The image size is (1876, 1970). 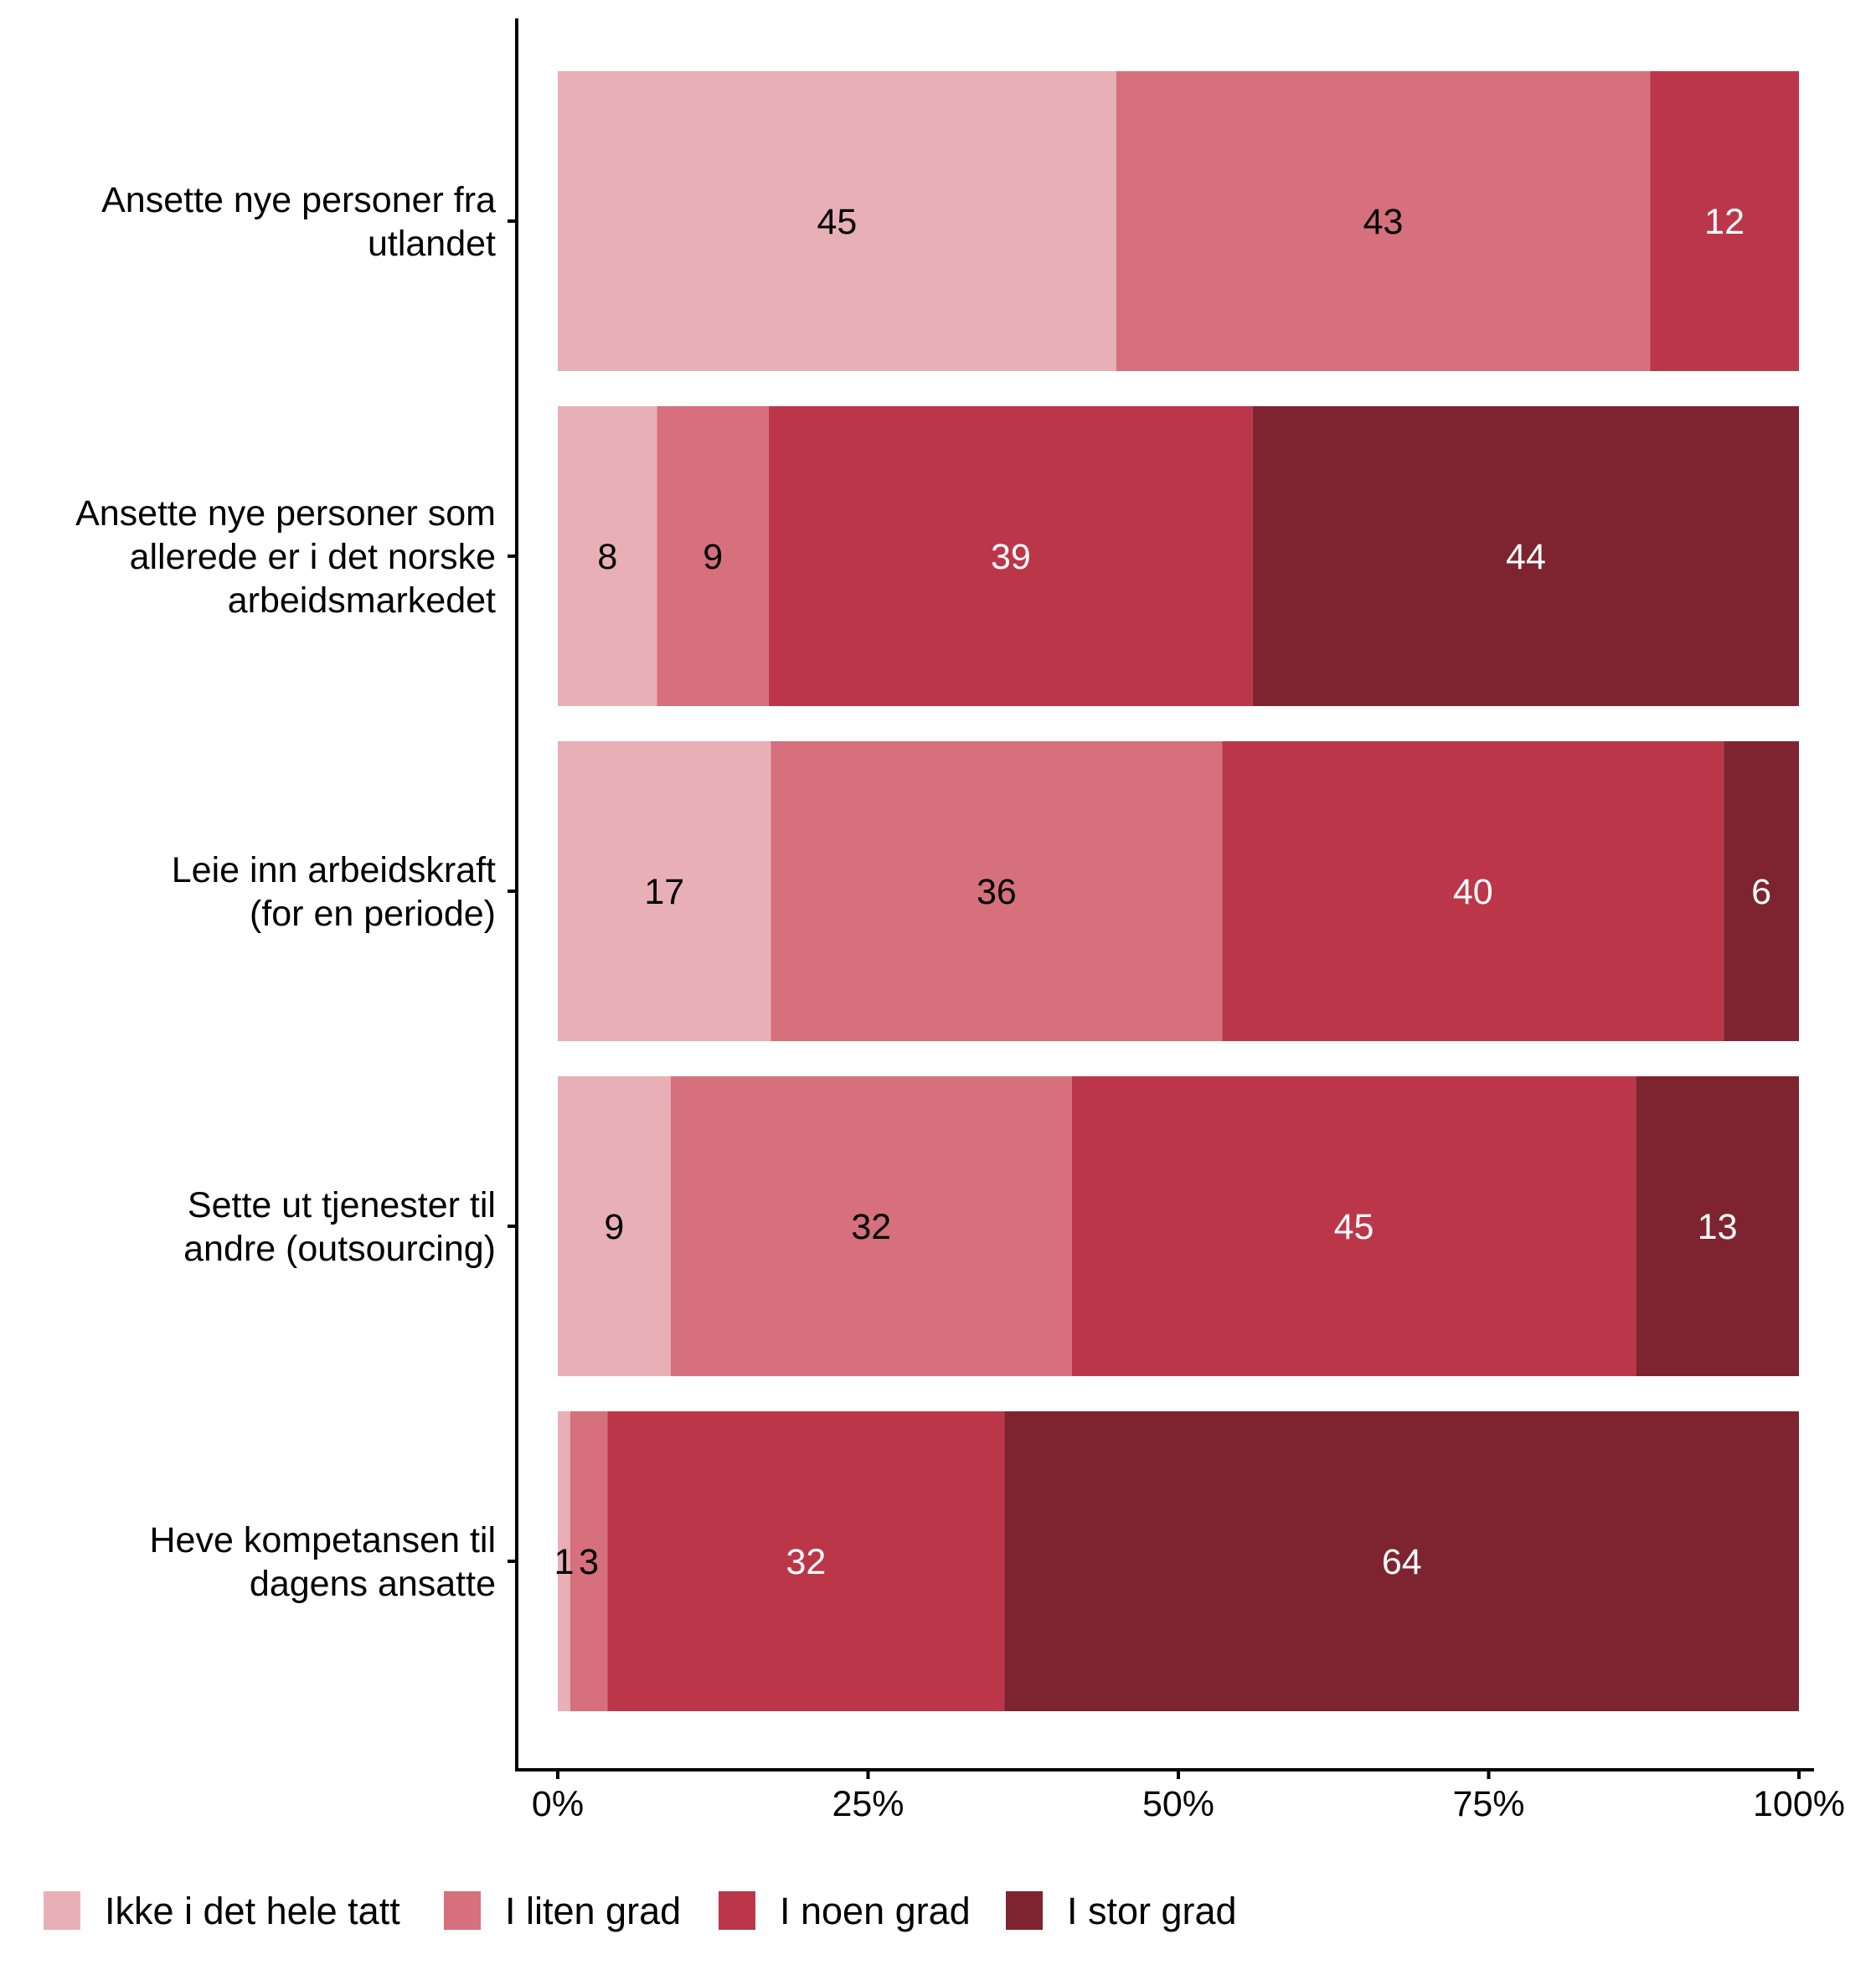 I want to click on data-label: 44, so click(x=1526, y=557).